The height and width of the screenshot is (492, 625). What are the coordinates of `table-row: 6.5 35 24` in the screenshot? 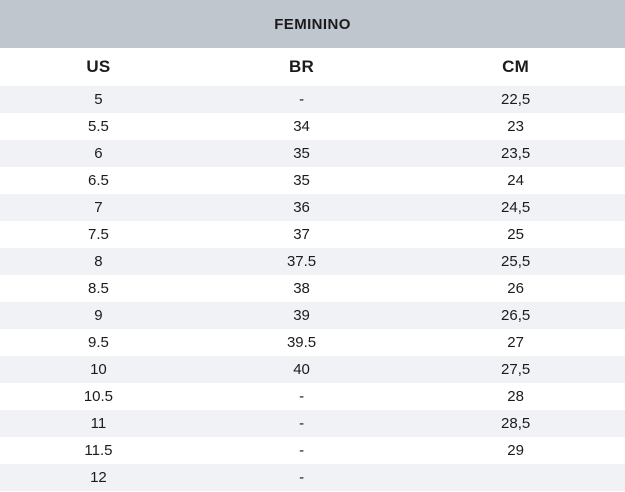 It's located at (312, 180).